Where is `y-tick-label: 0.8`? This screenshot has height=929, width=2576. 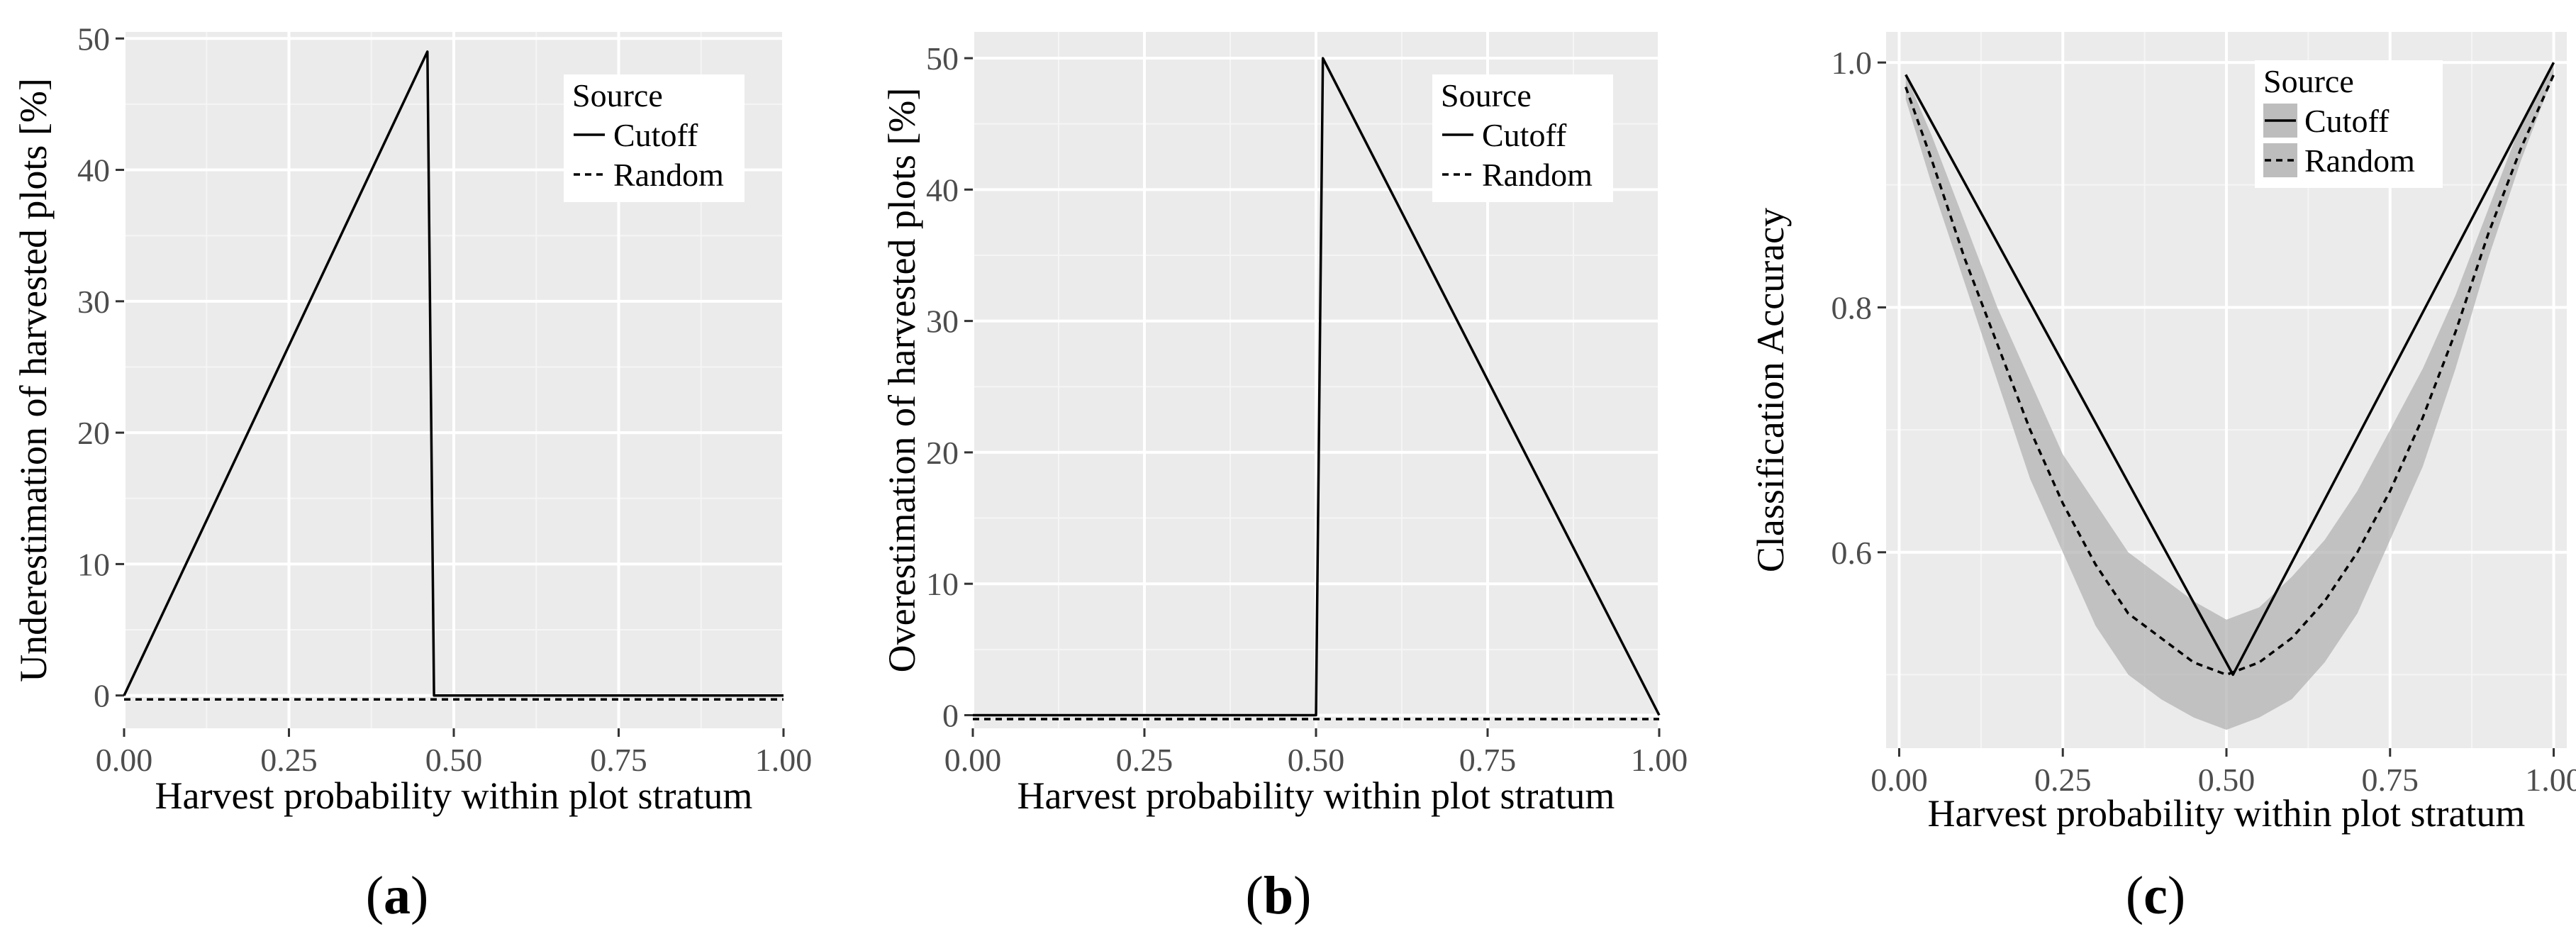 y-tick-label: 0.8 is located at coordinates (1852, 308).